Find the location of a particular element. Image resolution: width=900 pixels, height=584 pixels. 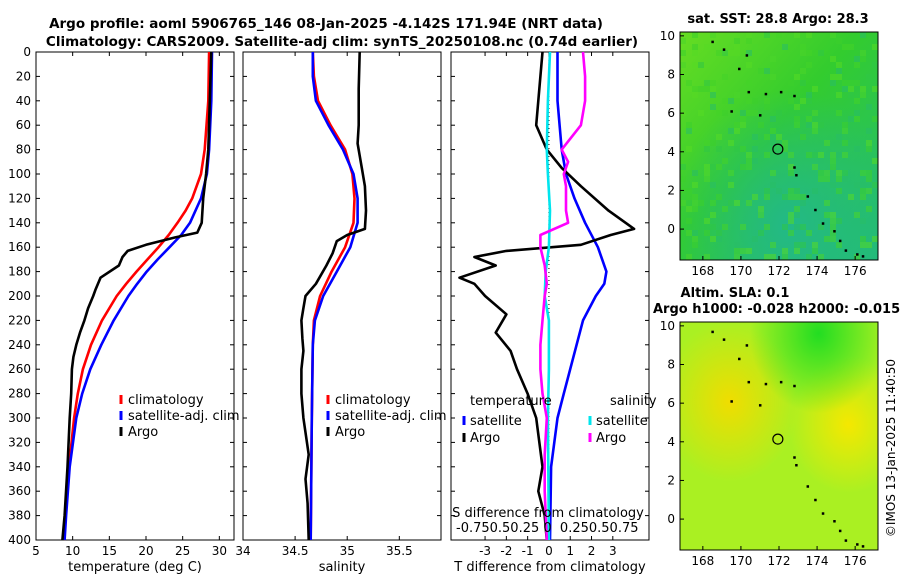

y-tick-label: 140 is located at coordinates (19, 223).